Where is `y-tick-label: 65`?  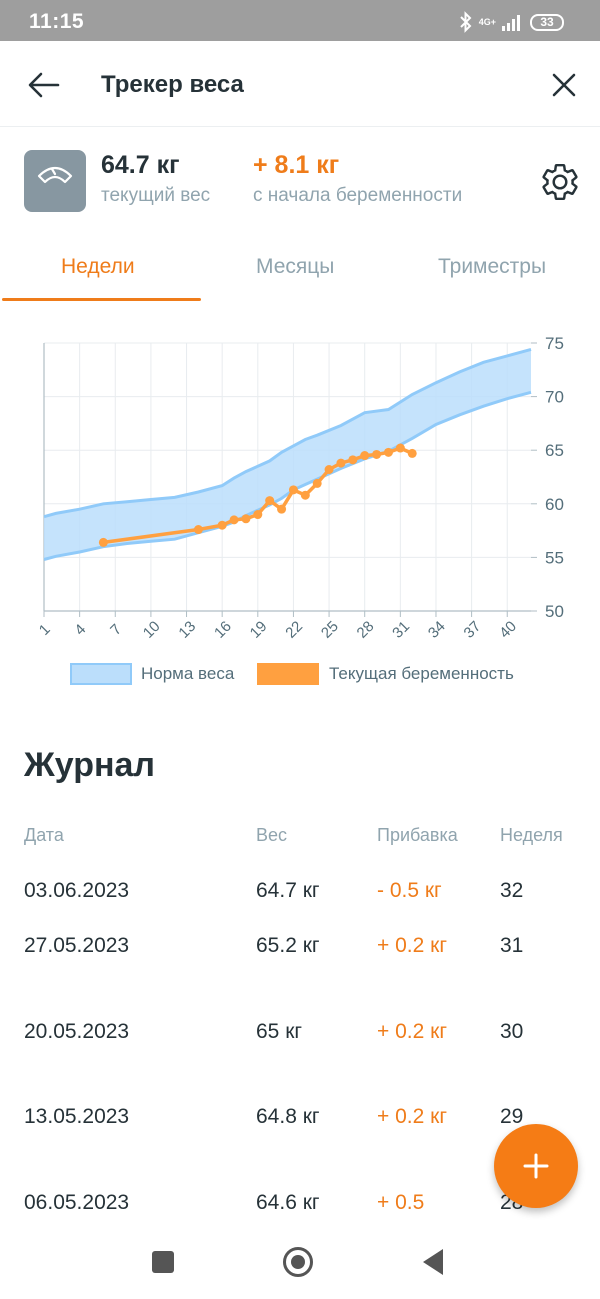
y-tick-label: 65 is located at coordinates (554, 450).